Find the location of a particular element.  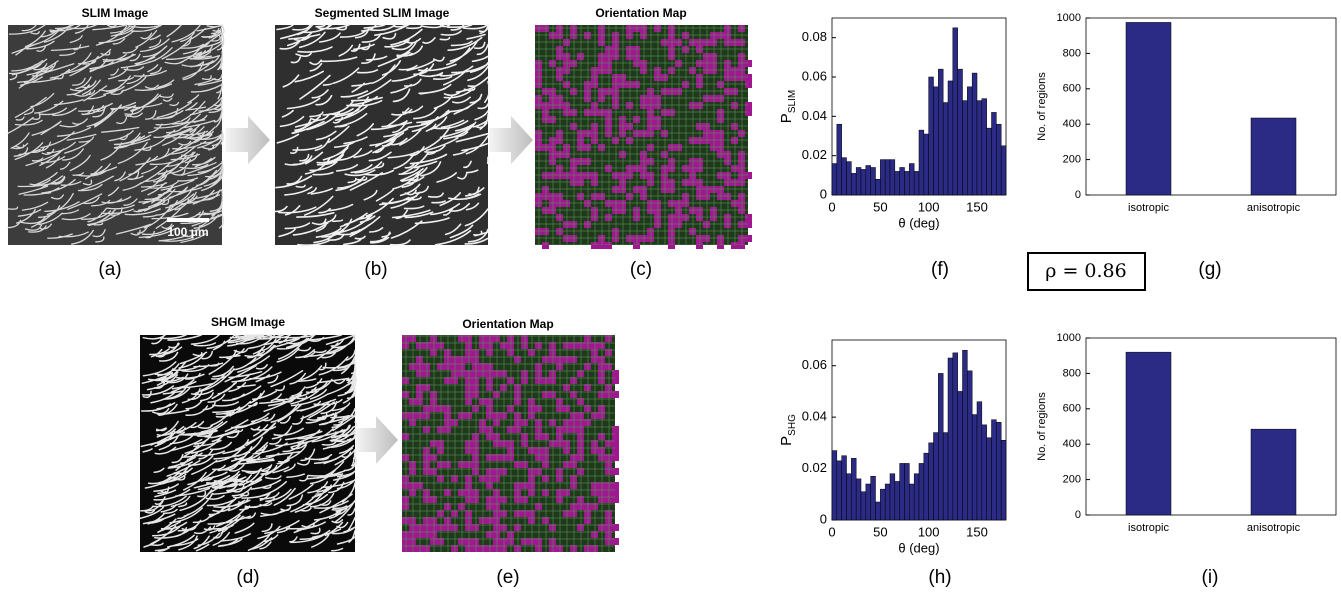

panel-label: (d) is located at coordinates (247, 577).